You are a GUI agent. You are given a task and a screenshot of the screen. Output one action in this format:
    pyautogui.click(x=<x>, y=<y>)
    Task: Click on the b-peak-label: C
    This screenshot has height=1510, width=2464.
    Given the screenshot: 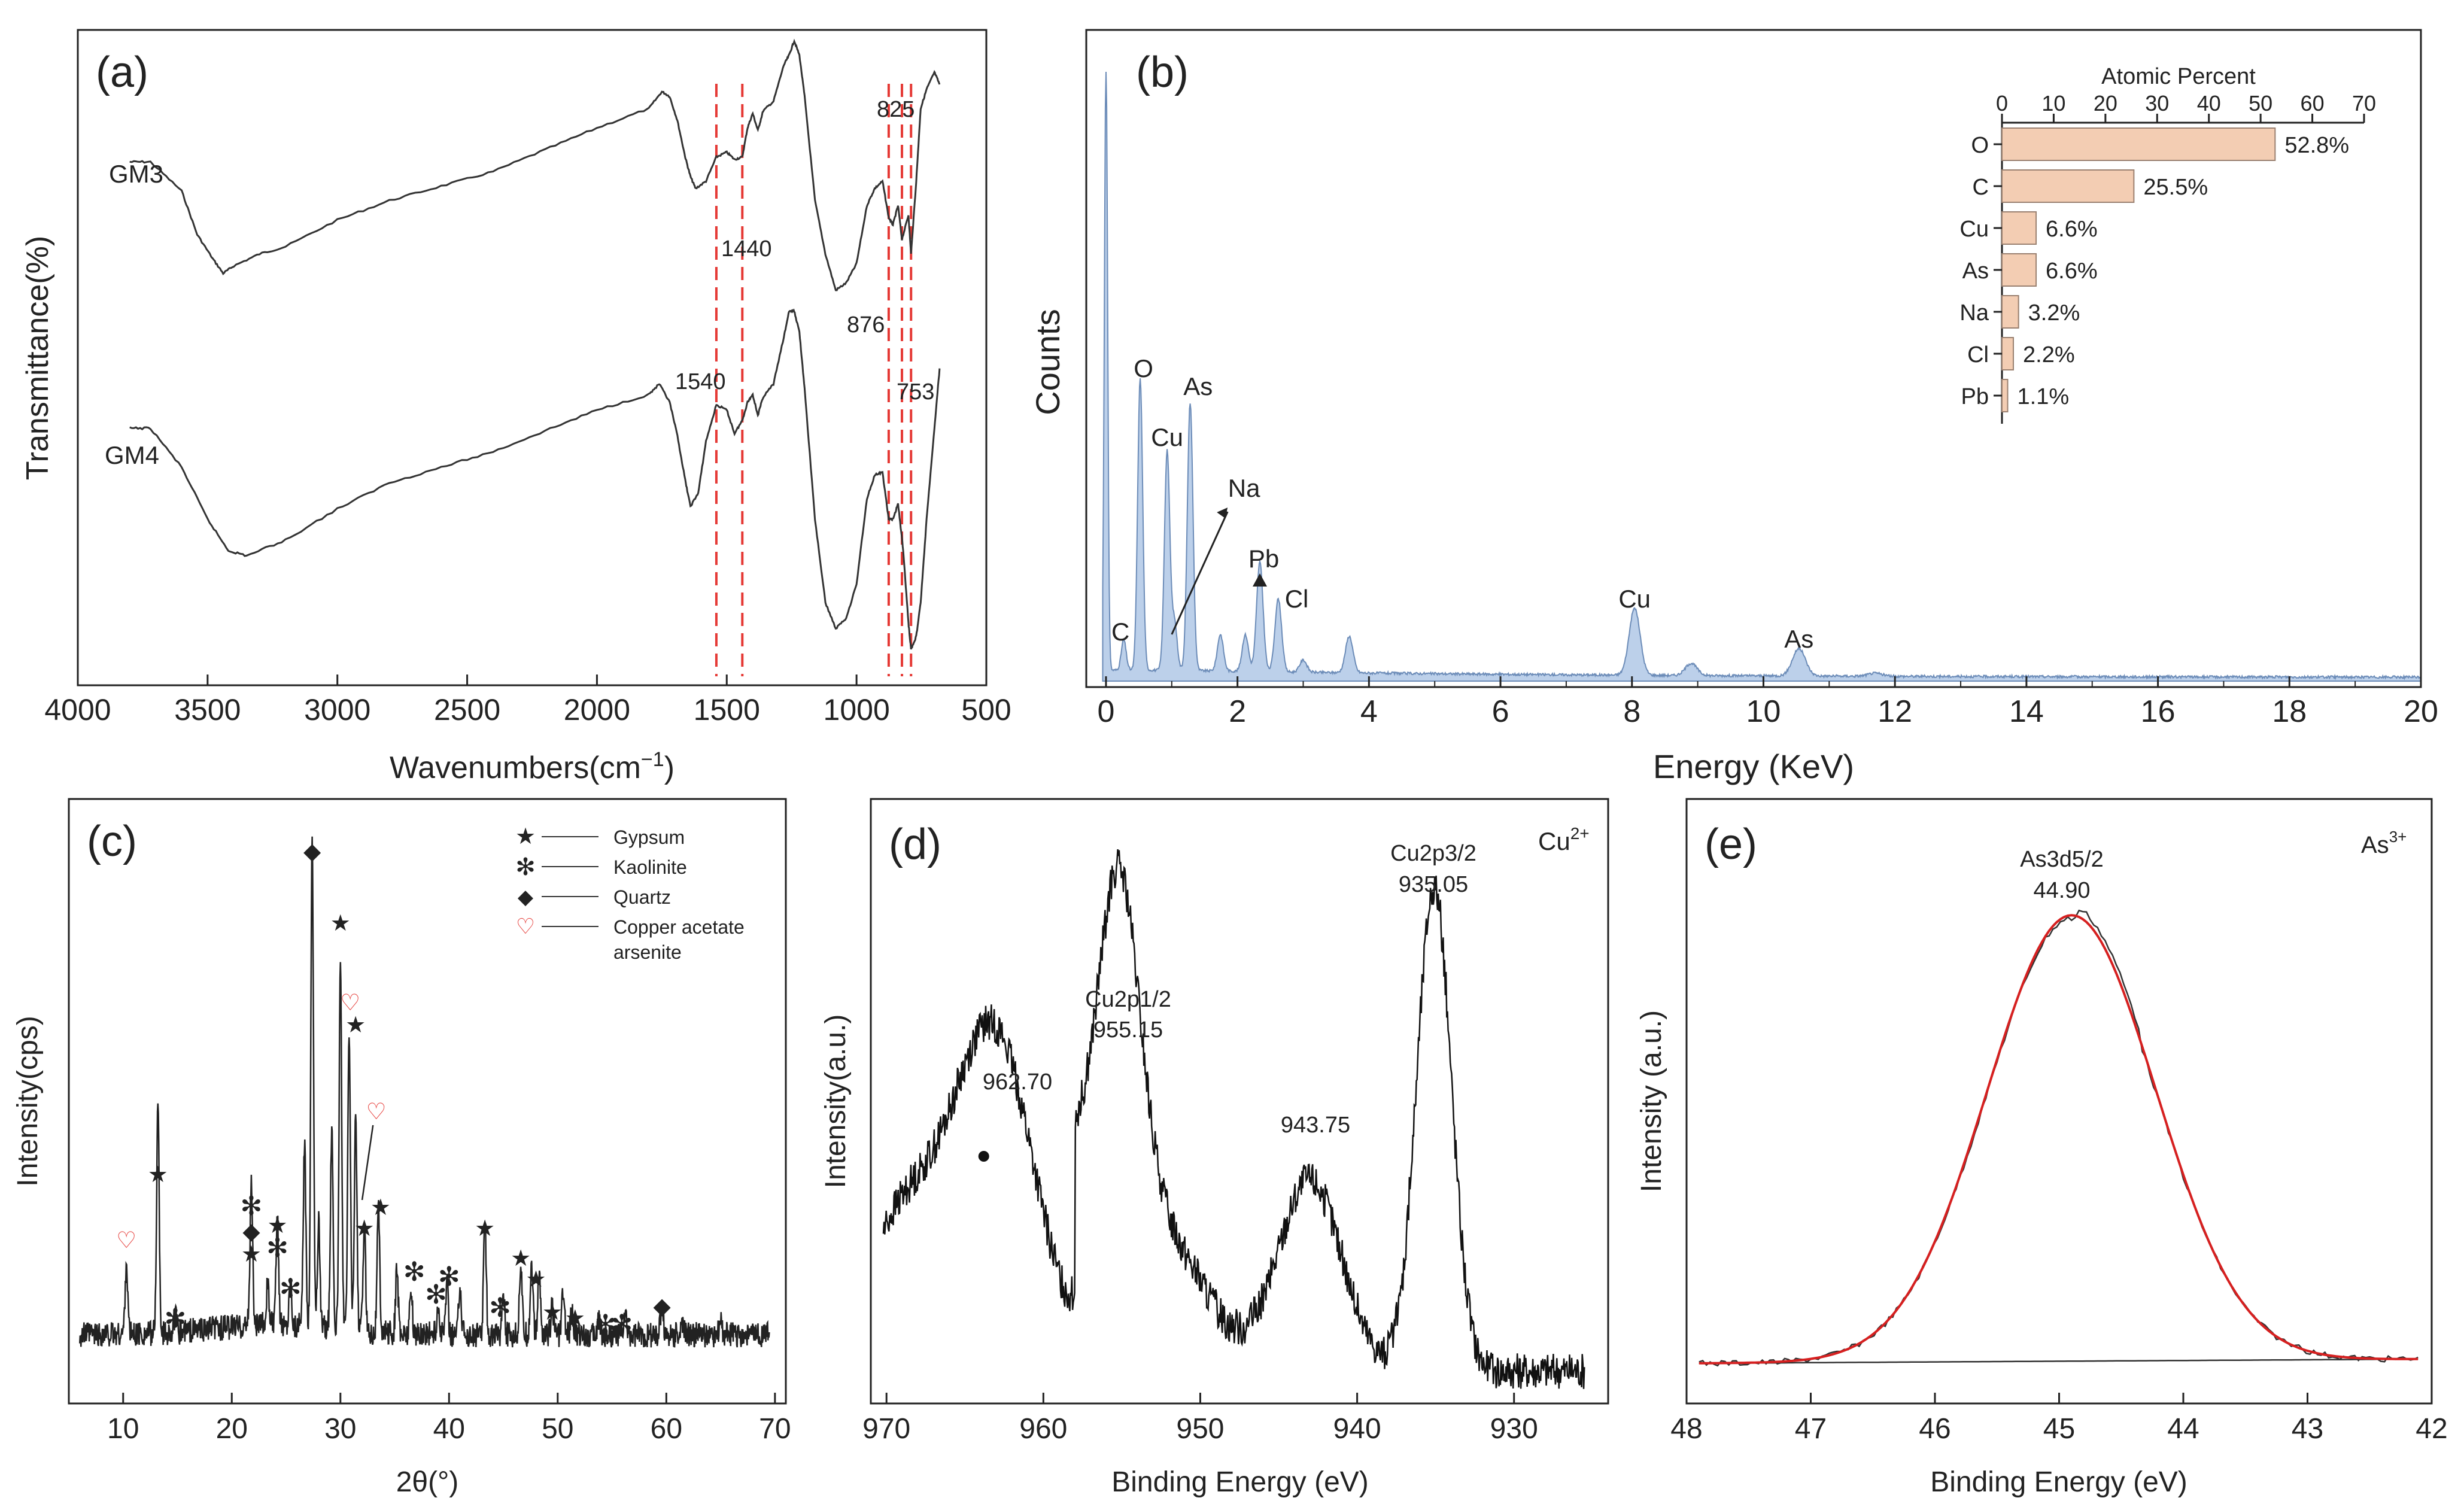 What is the action you would take?
    pyautogui.click(x=1120, y=632)
    